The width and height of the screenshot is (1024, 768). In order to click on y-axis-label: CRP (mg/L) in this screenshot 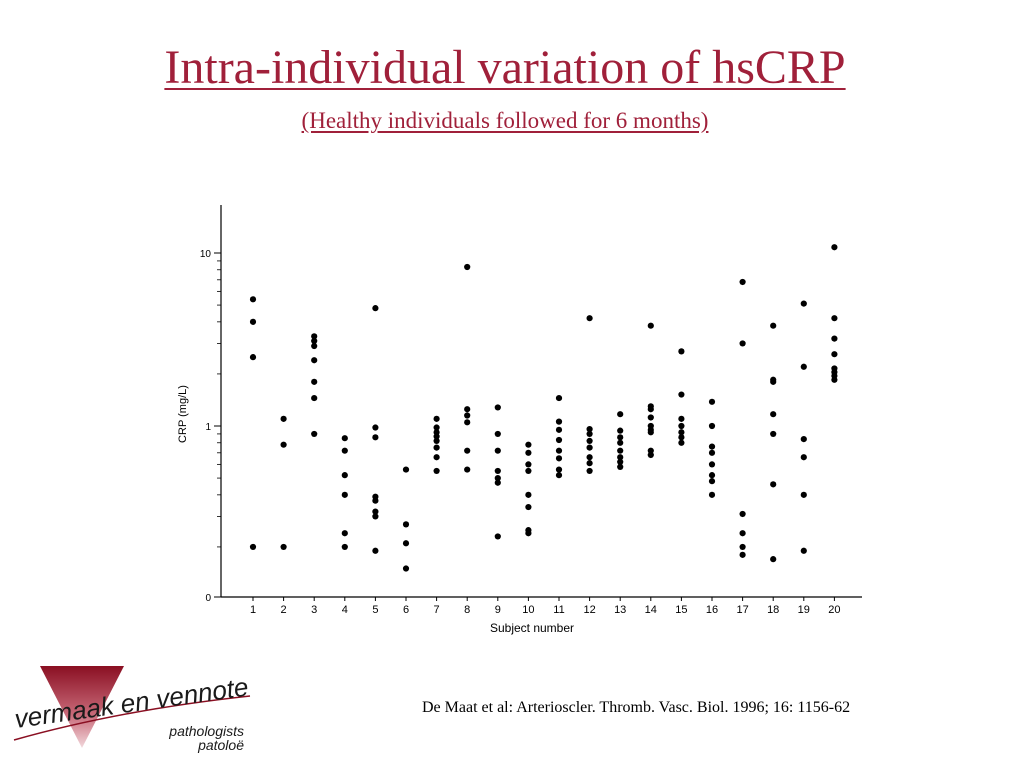, I will do `click(183, 414)`.